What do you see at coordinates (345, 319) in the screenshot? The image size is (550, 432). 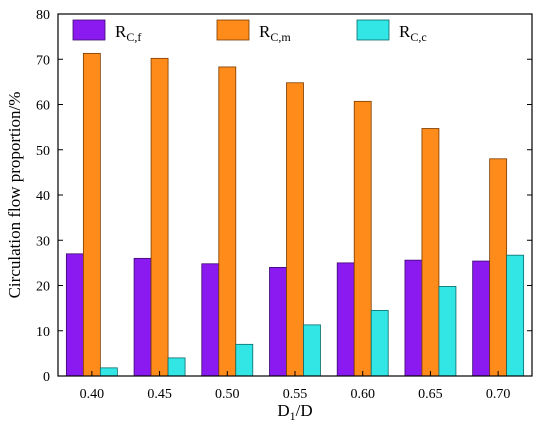 I see `bar-Cf-0.60` at bounding box center [345, 319].